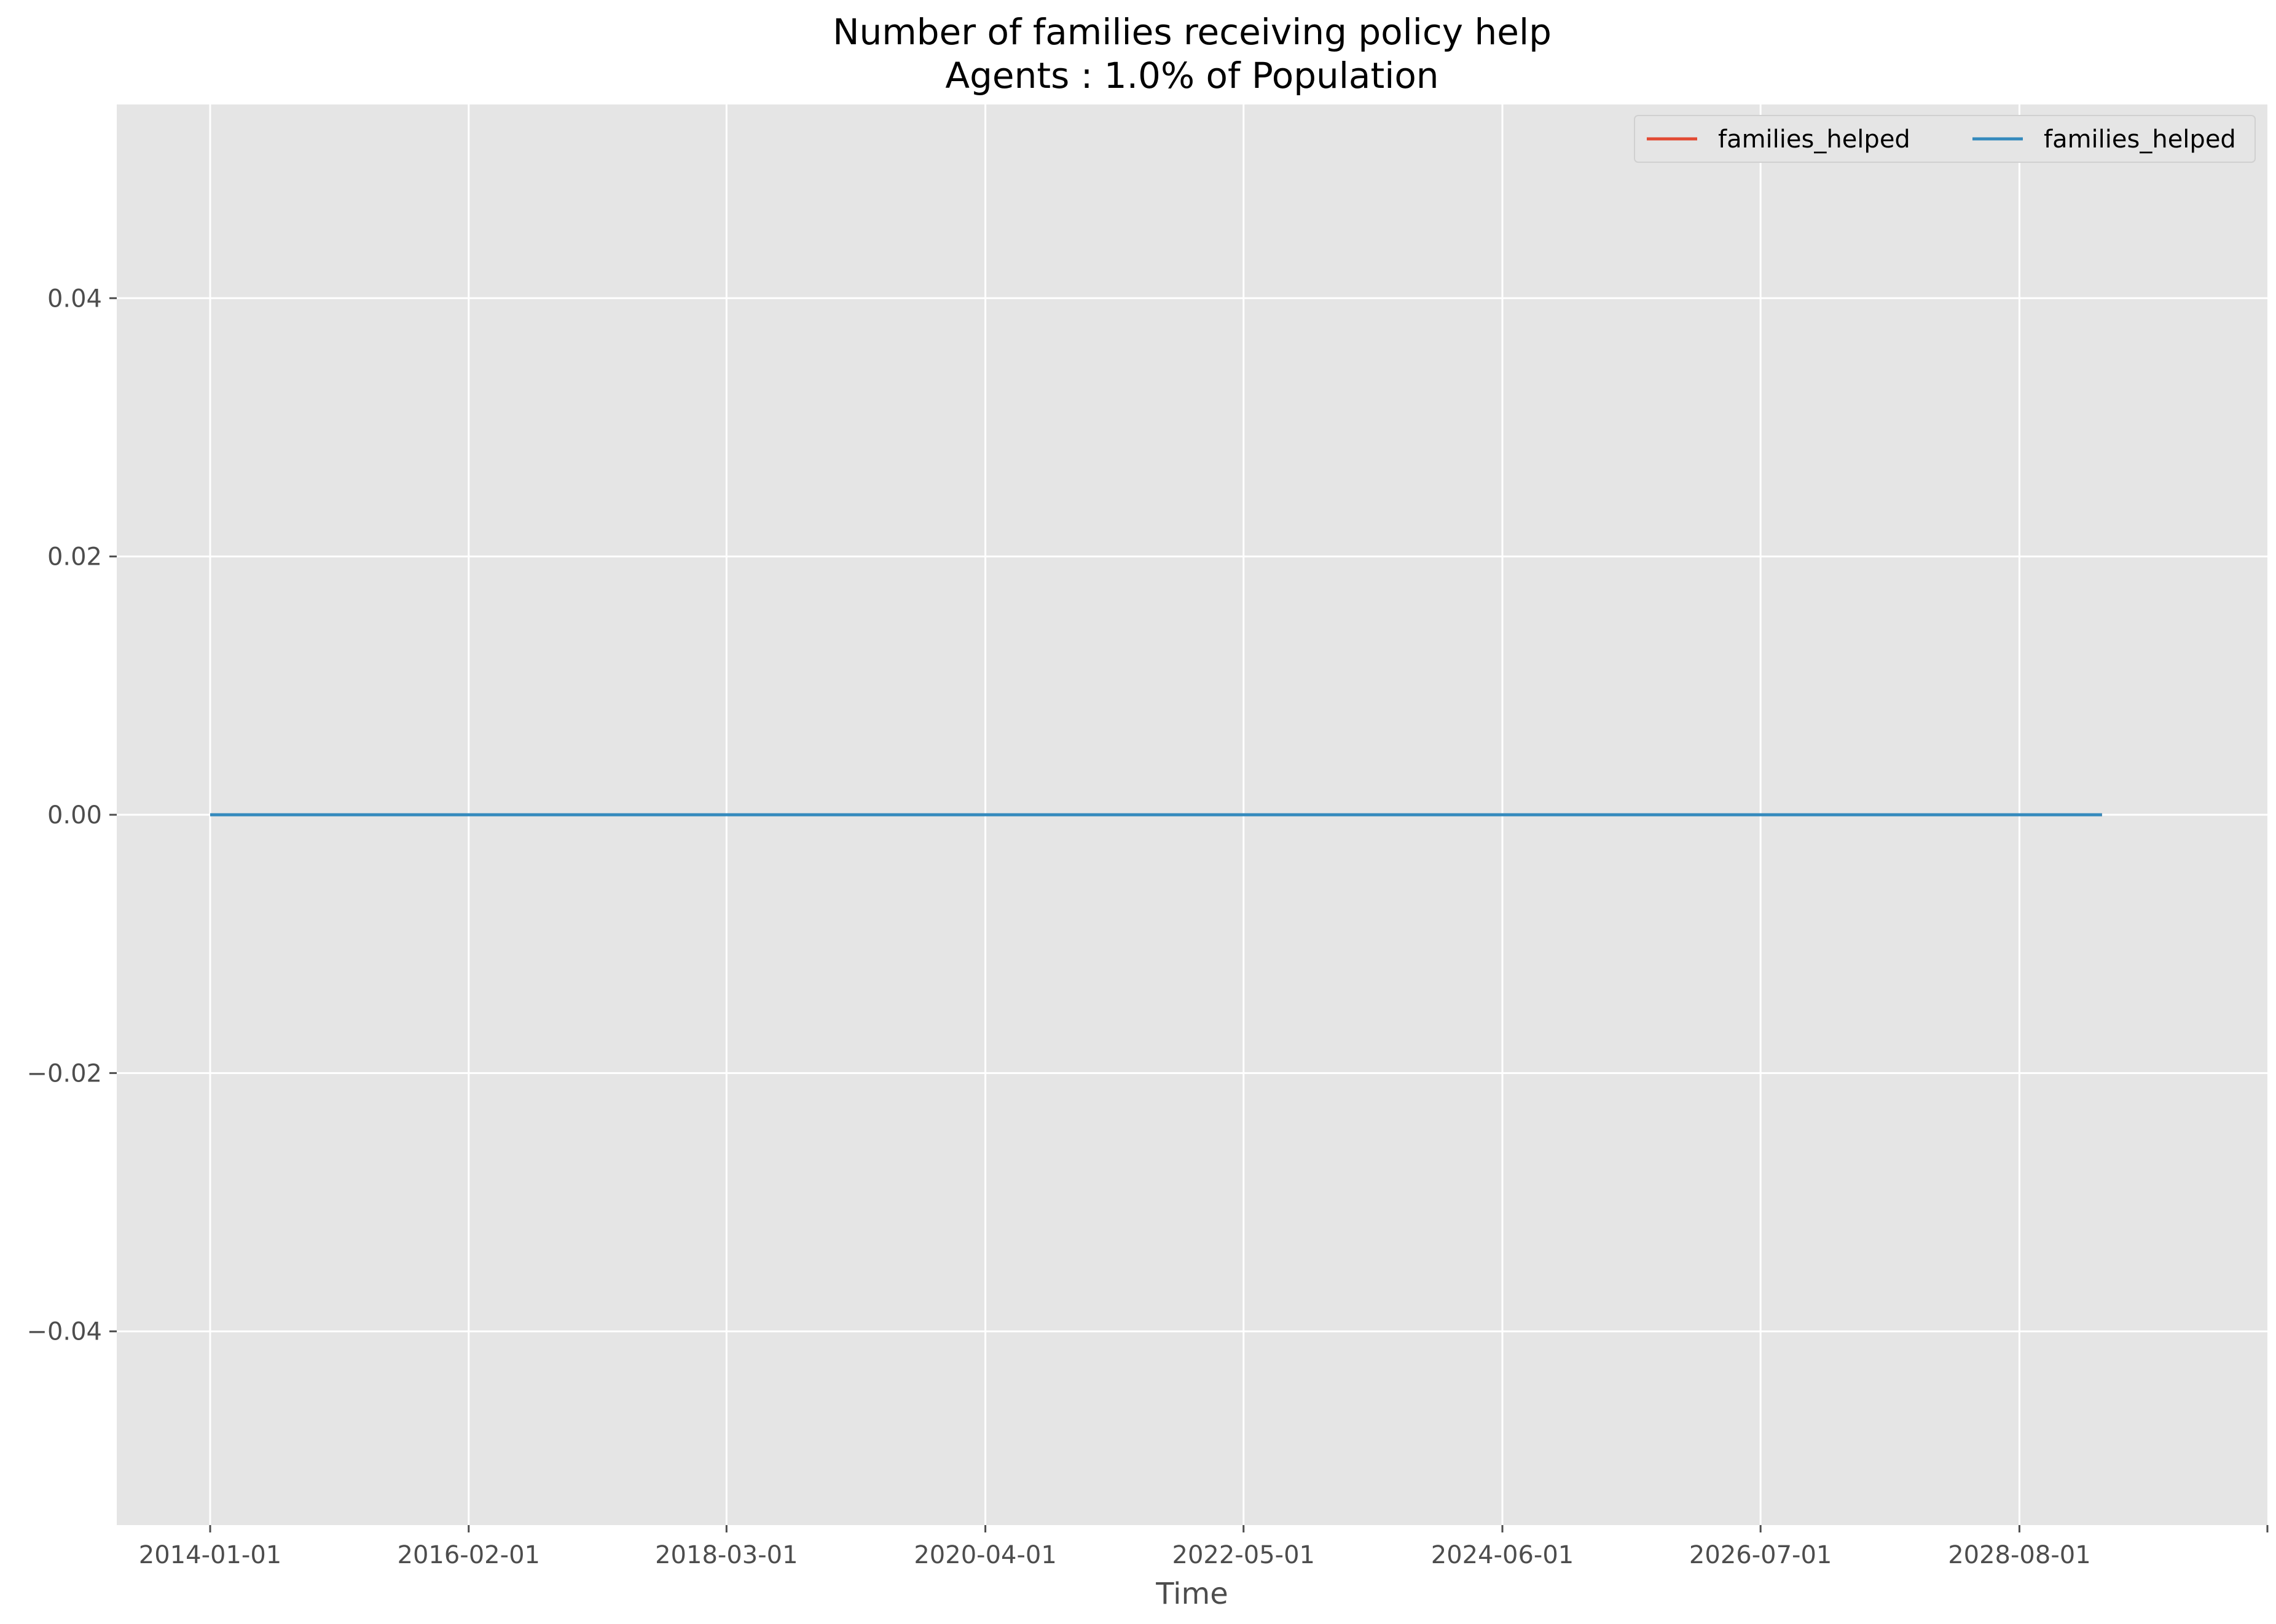 The height and width of the screenshot is (1624, 2276). What do you see at coordinates (74, 557) in the screenshot?
I see `y-tick-label: 0.02` at bounding box center [74, 557].